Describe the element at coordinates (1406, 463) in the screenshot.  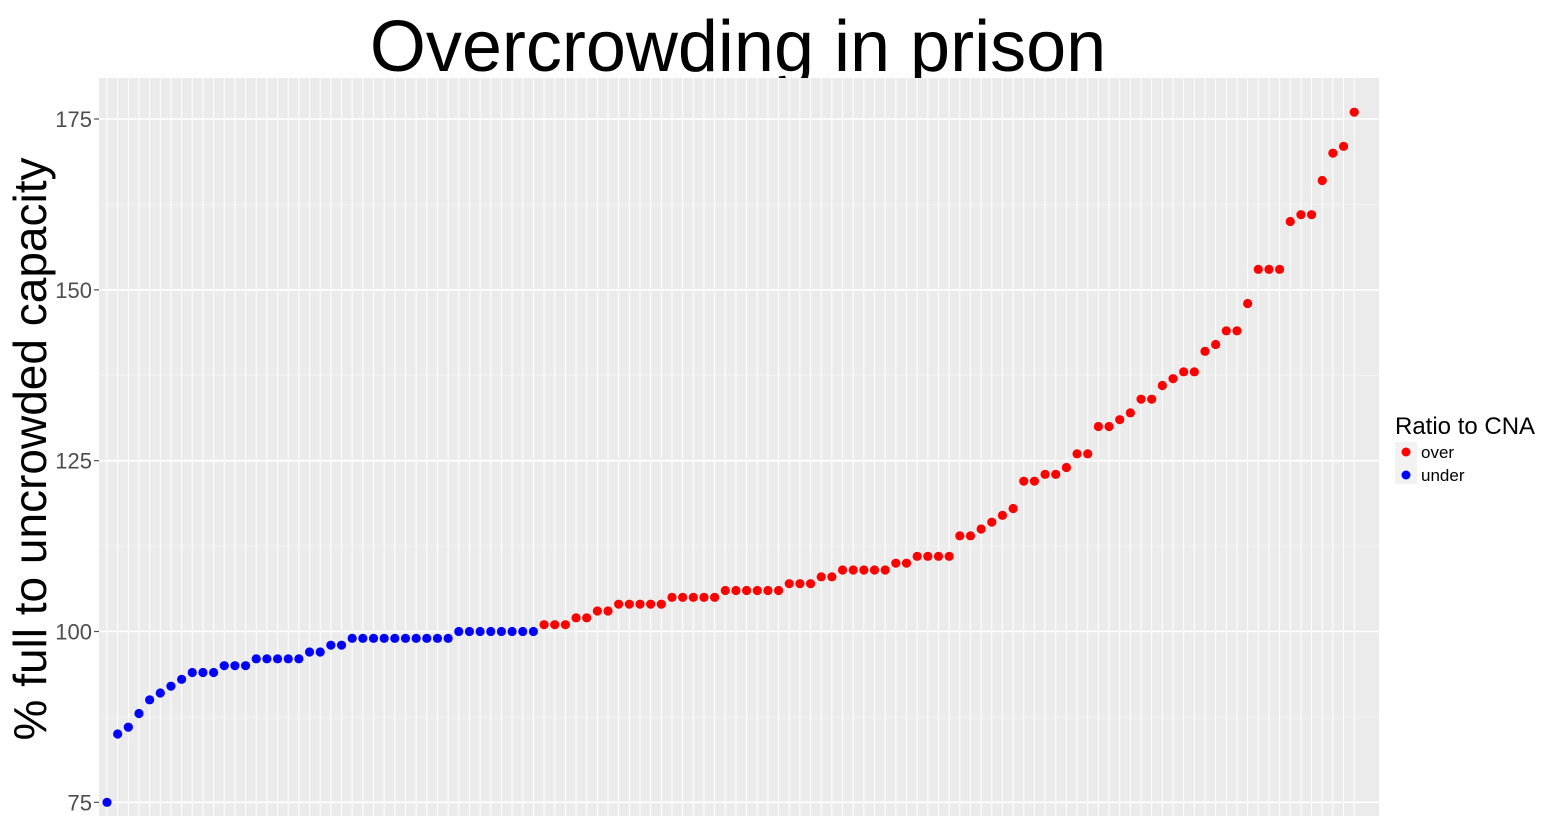
I see `legend-key-background` at that location.